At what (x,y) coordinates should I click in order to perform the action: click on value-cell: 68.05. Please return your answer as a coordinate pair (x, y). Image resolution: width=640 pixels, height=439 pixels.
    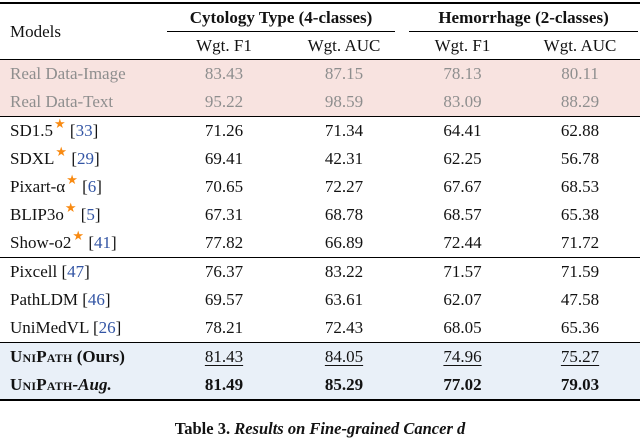
    Looking at the image, I should click on (462, 327).